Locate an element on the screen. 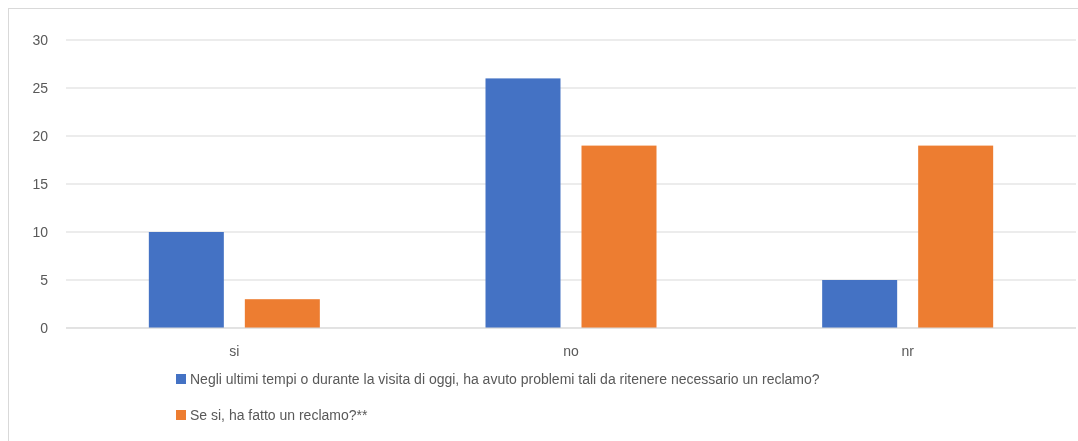 This screenshot has width=1078, height=441. legend-label: Negli ultimi tempi o durante la visita di oggi, ha avuto problemi tali da ritenere necessario un reclamo? is located at coordinates (505, 379).